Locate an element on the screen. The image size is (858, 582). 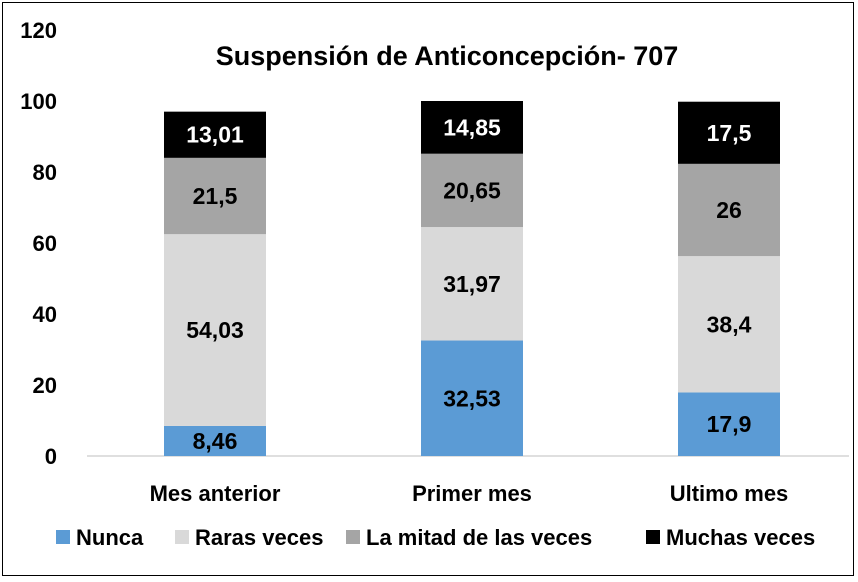
y-tick-label: 40 is located at coordinates (45, 314).